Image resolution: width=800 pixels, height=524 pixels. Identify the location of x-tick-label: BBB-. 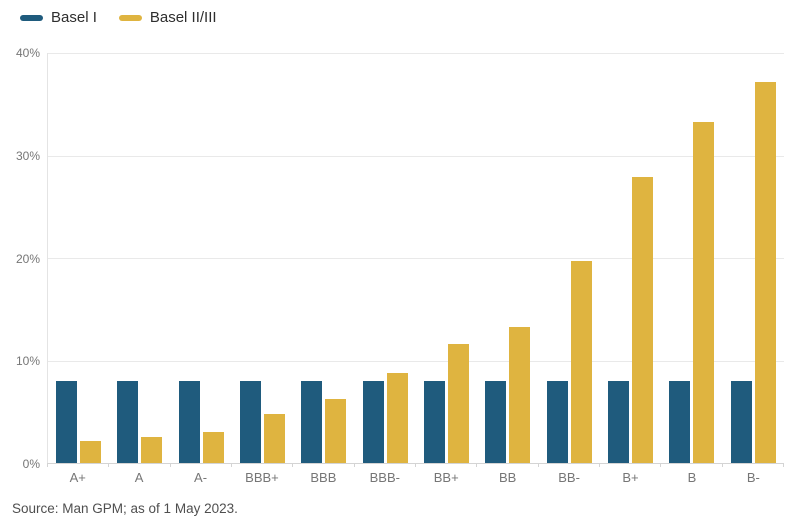
(384, 477).